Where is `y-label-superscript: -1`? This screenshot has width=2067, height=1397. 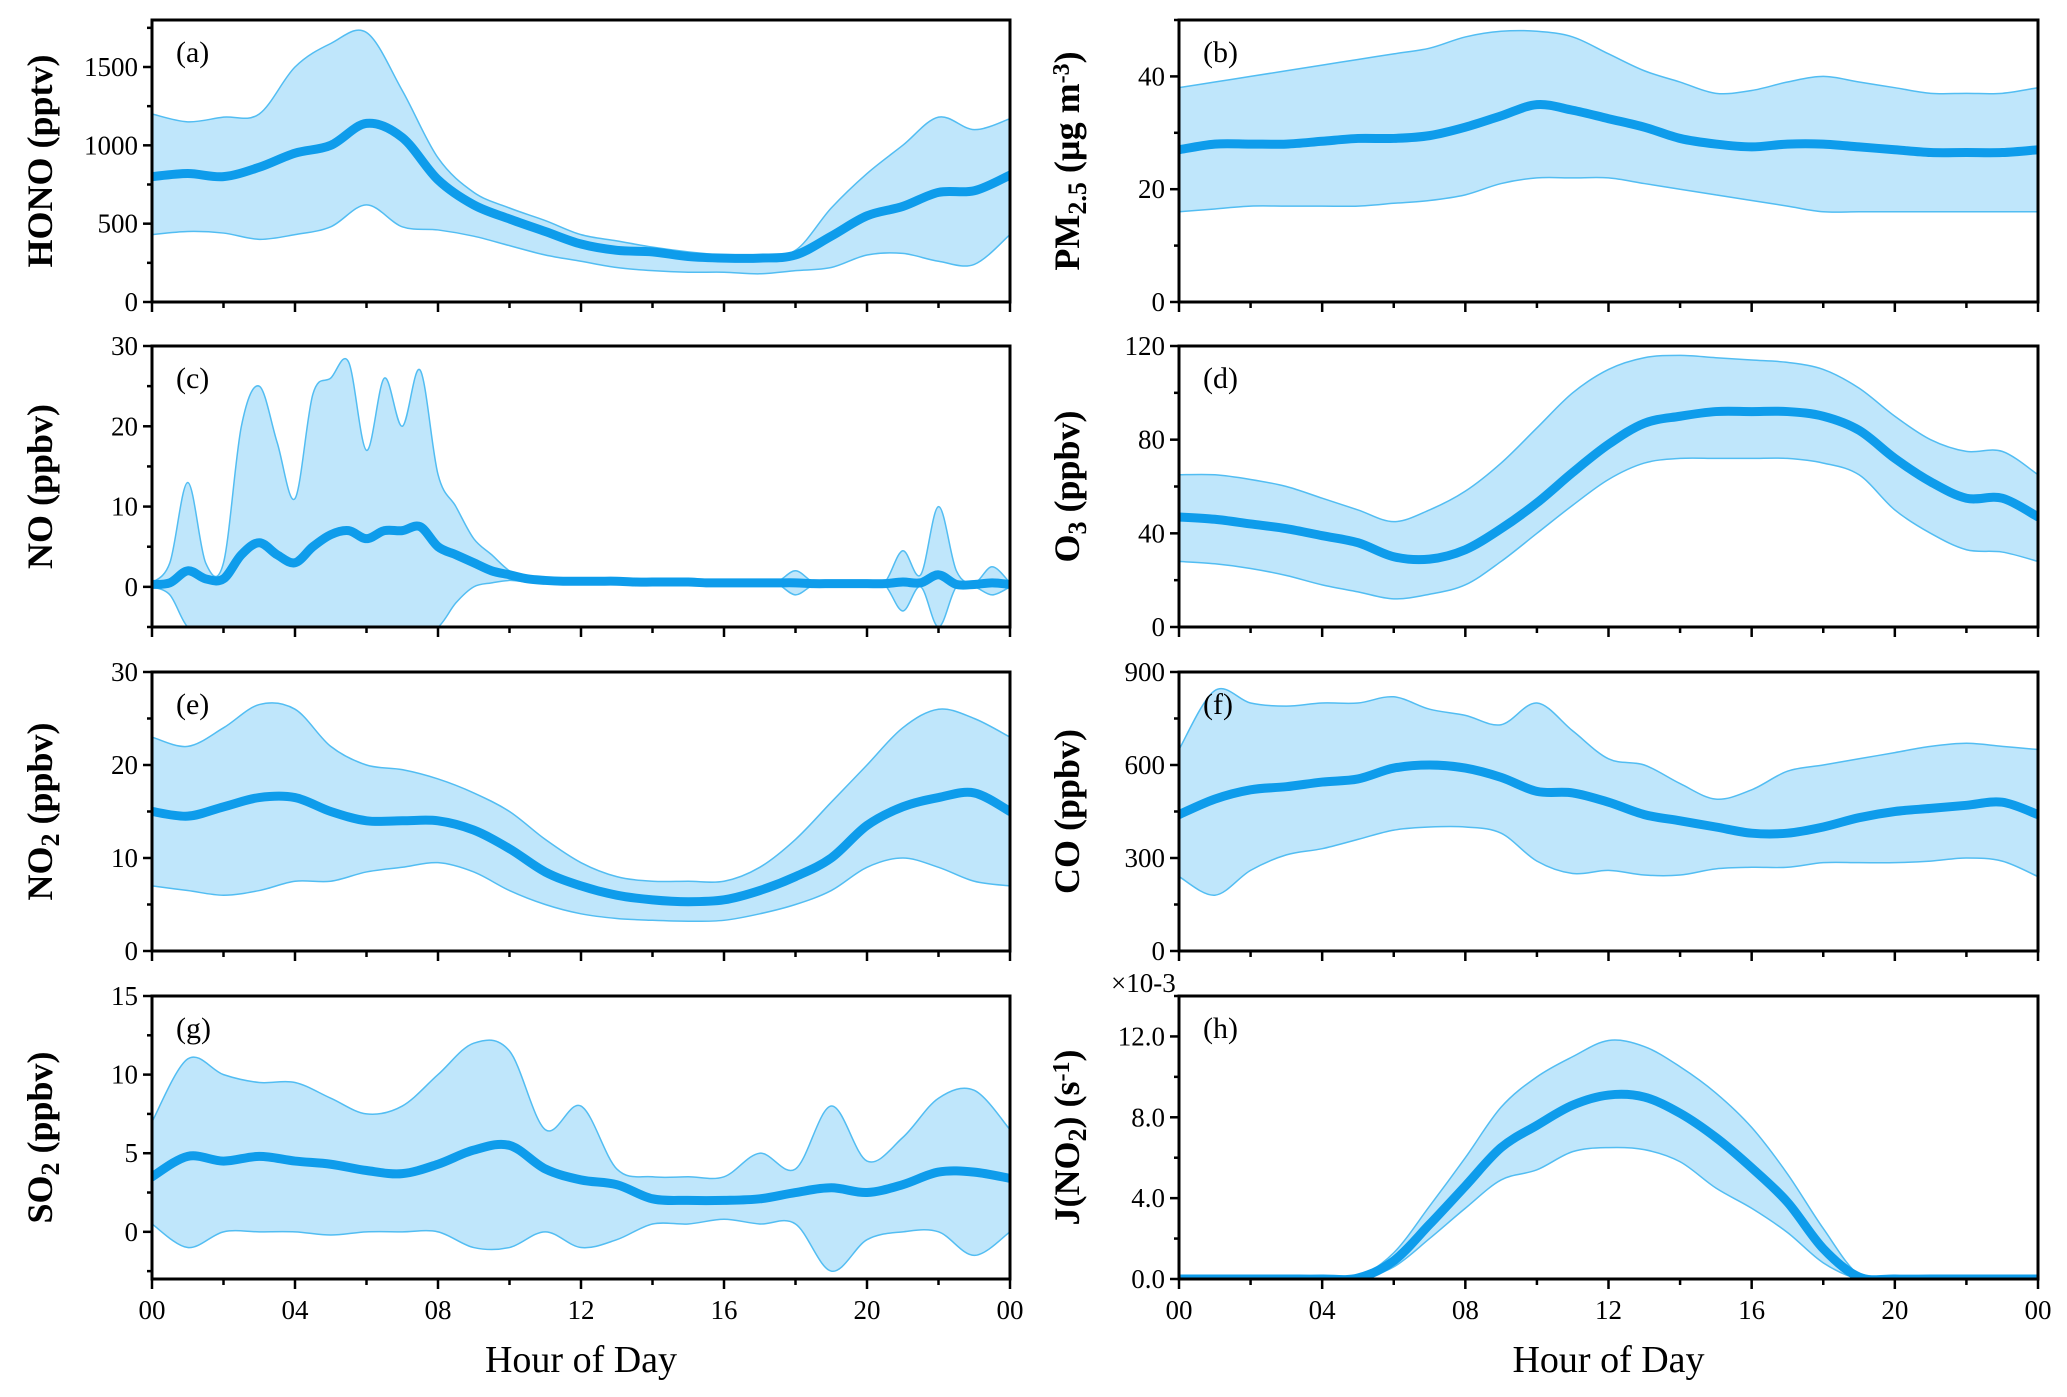
y-label-superscript: -1 is located at coordinates (1062, 1072).